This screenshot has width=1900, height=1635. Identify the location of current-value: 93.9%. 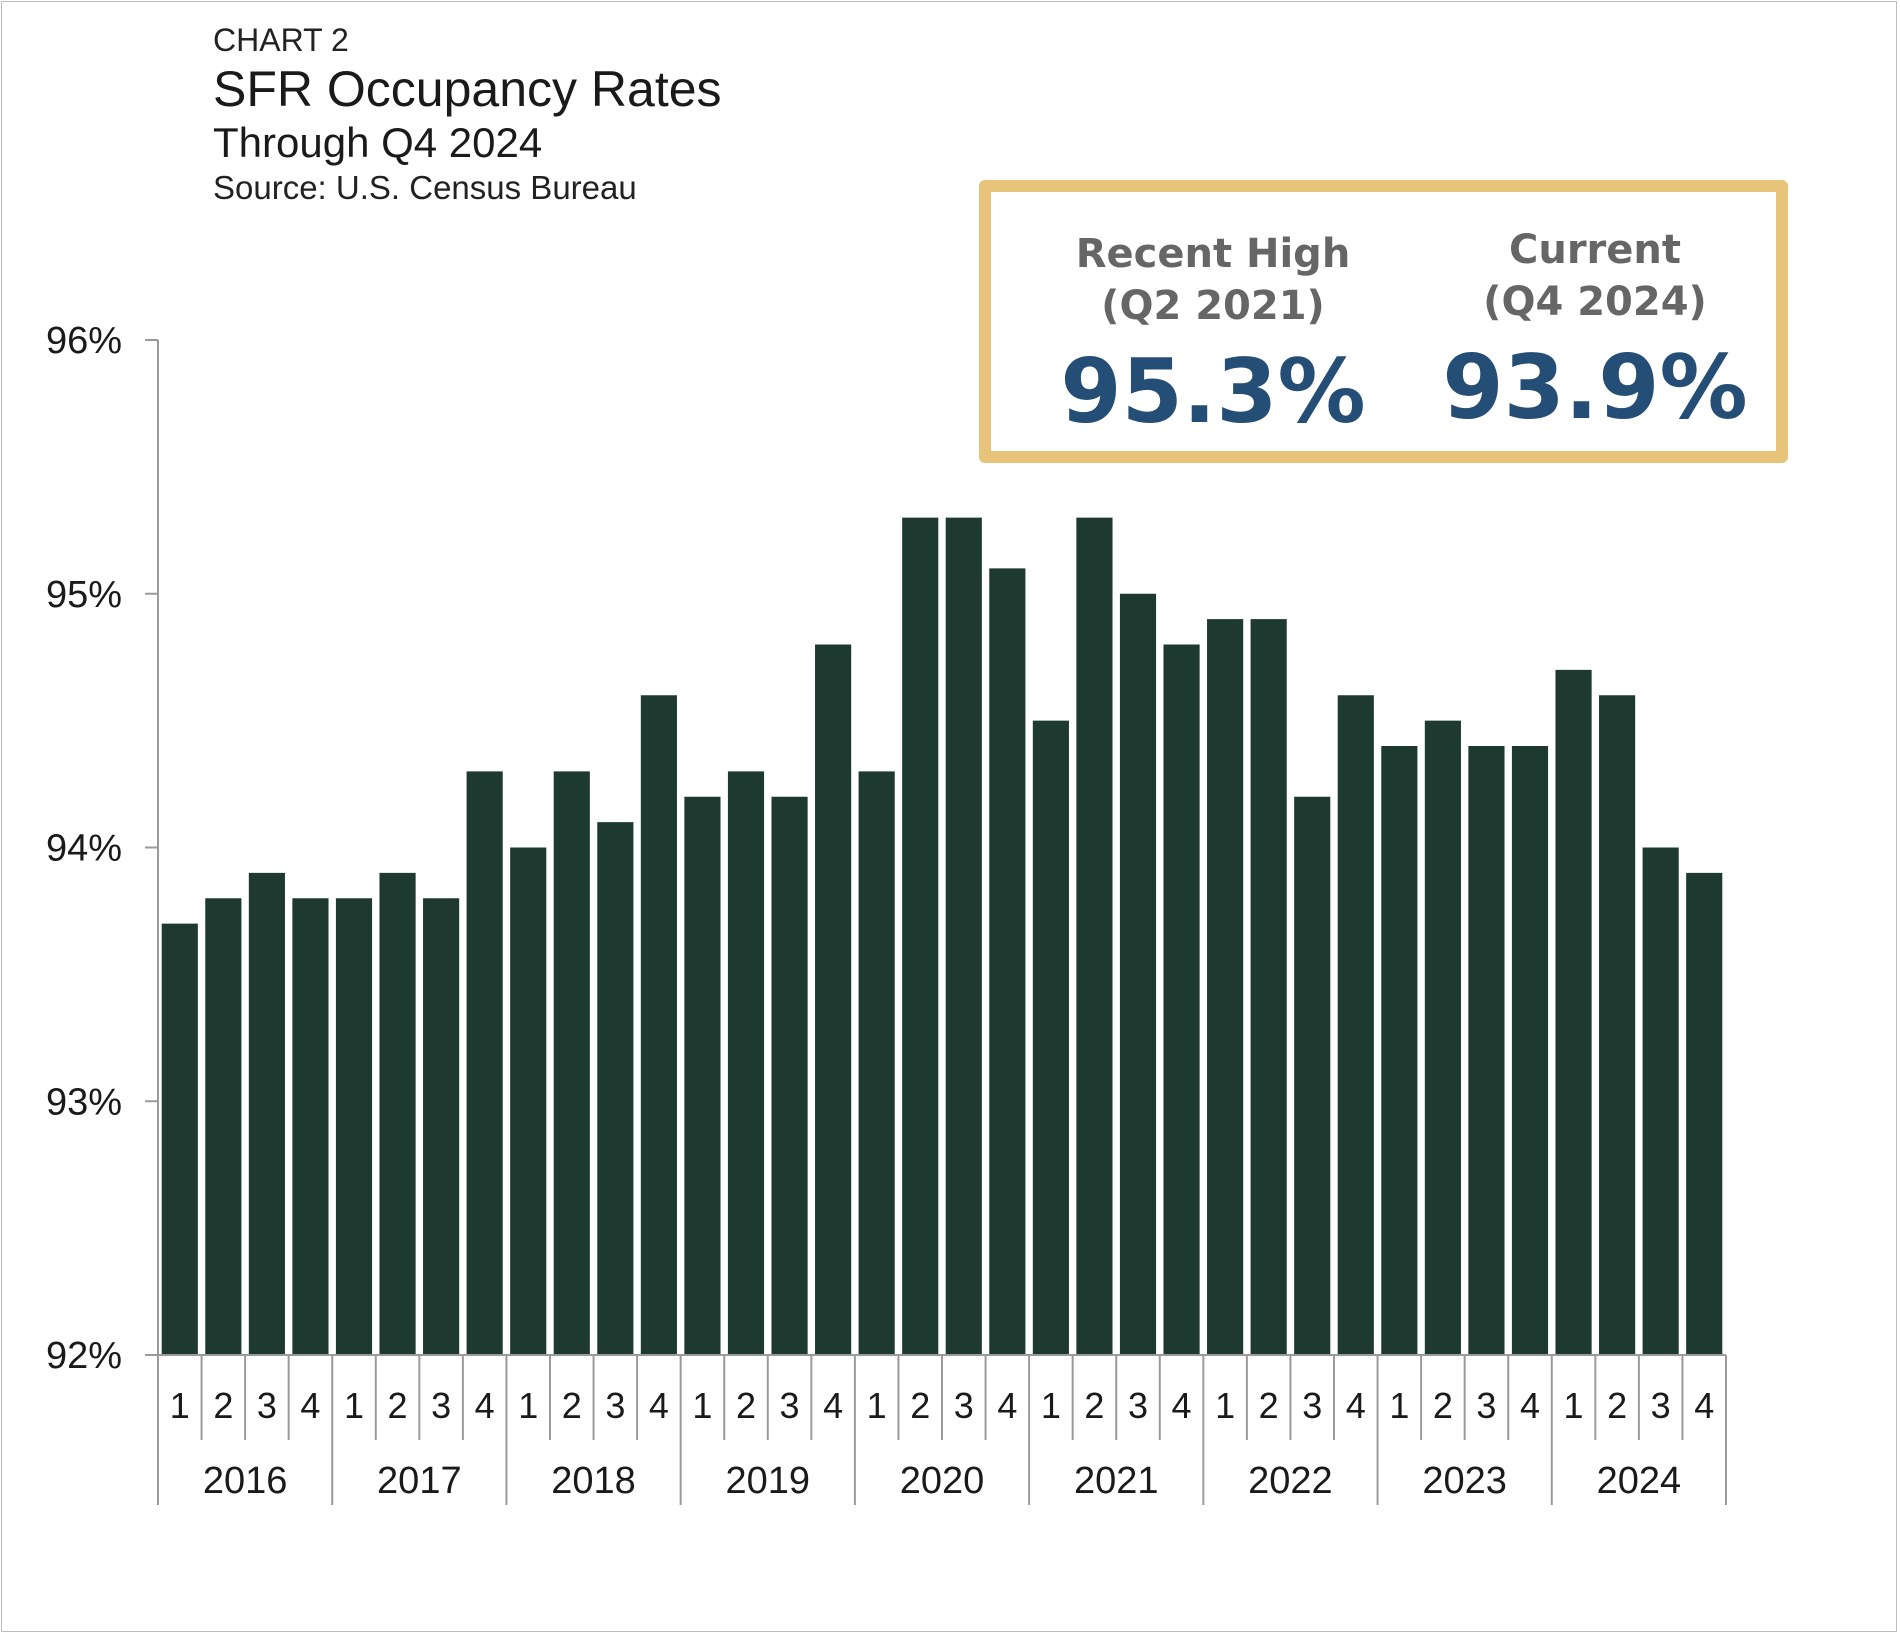
(1595, 387).